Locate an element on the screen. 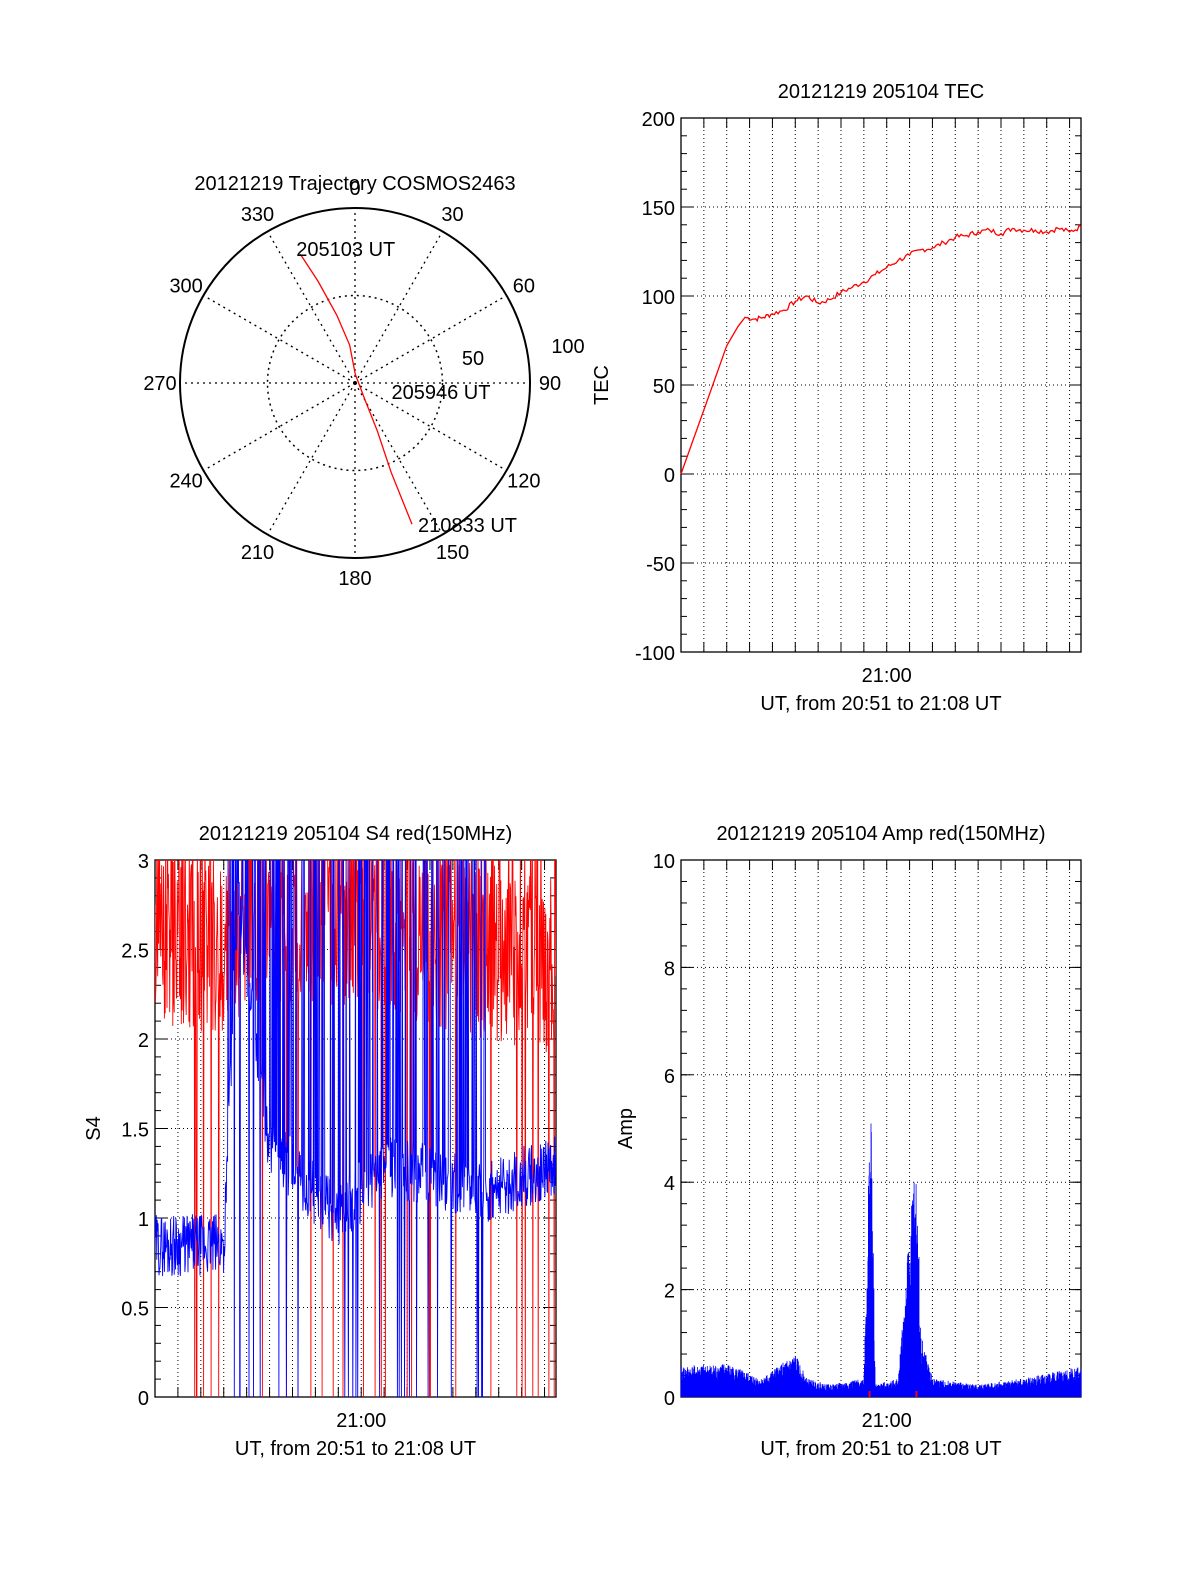 This screenshot has width=1200, height=1575. chart-title: 20121219 Trajectory COSMOS2463 is located at coordinates (354, 184).